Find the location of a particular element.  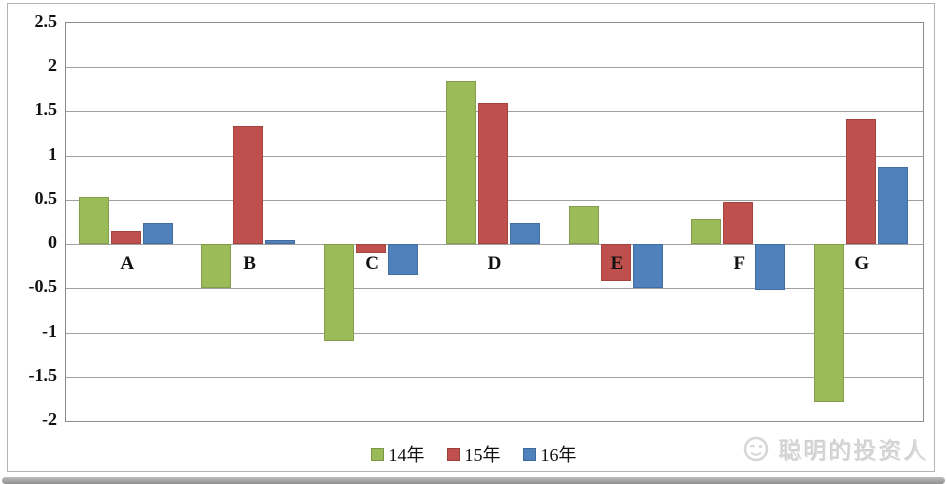

bar-E-series2 is located at coordinates (615, 263).